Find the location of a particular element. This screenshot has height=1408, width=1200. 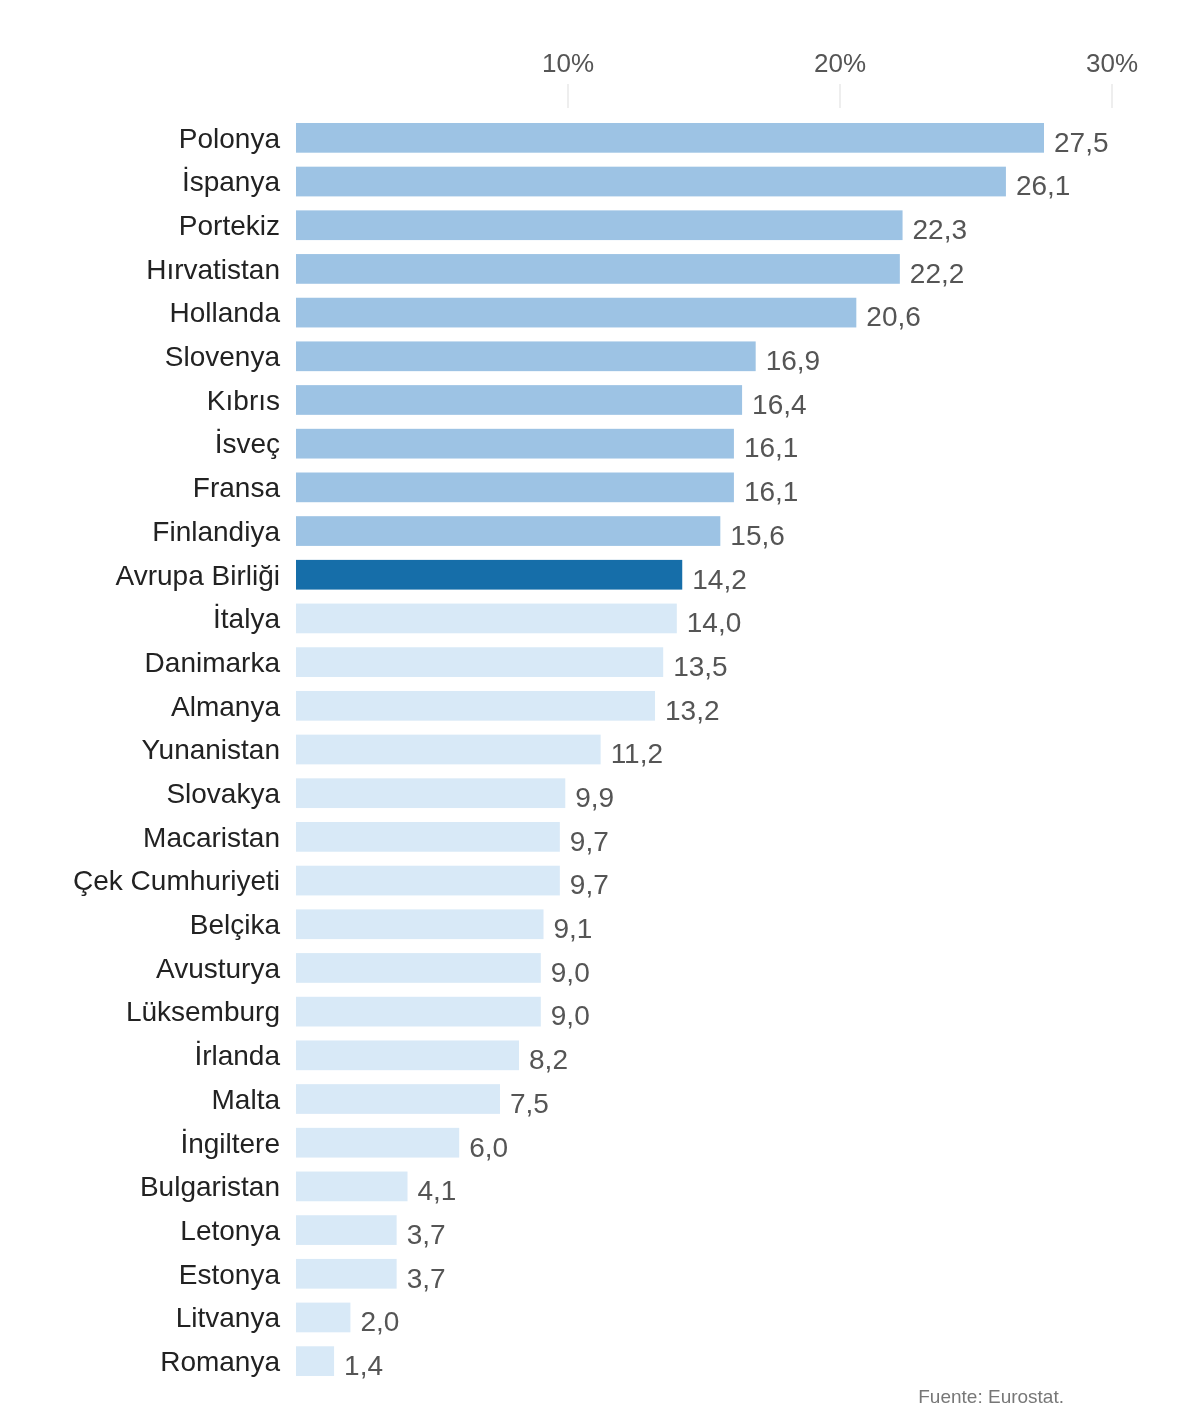

y-tick-label: Çek Cumhuriyeti is located at coordinates (176, 881).